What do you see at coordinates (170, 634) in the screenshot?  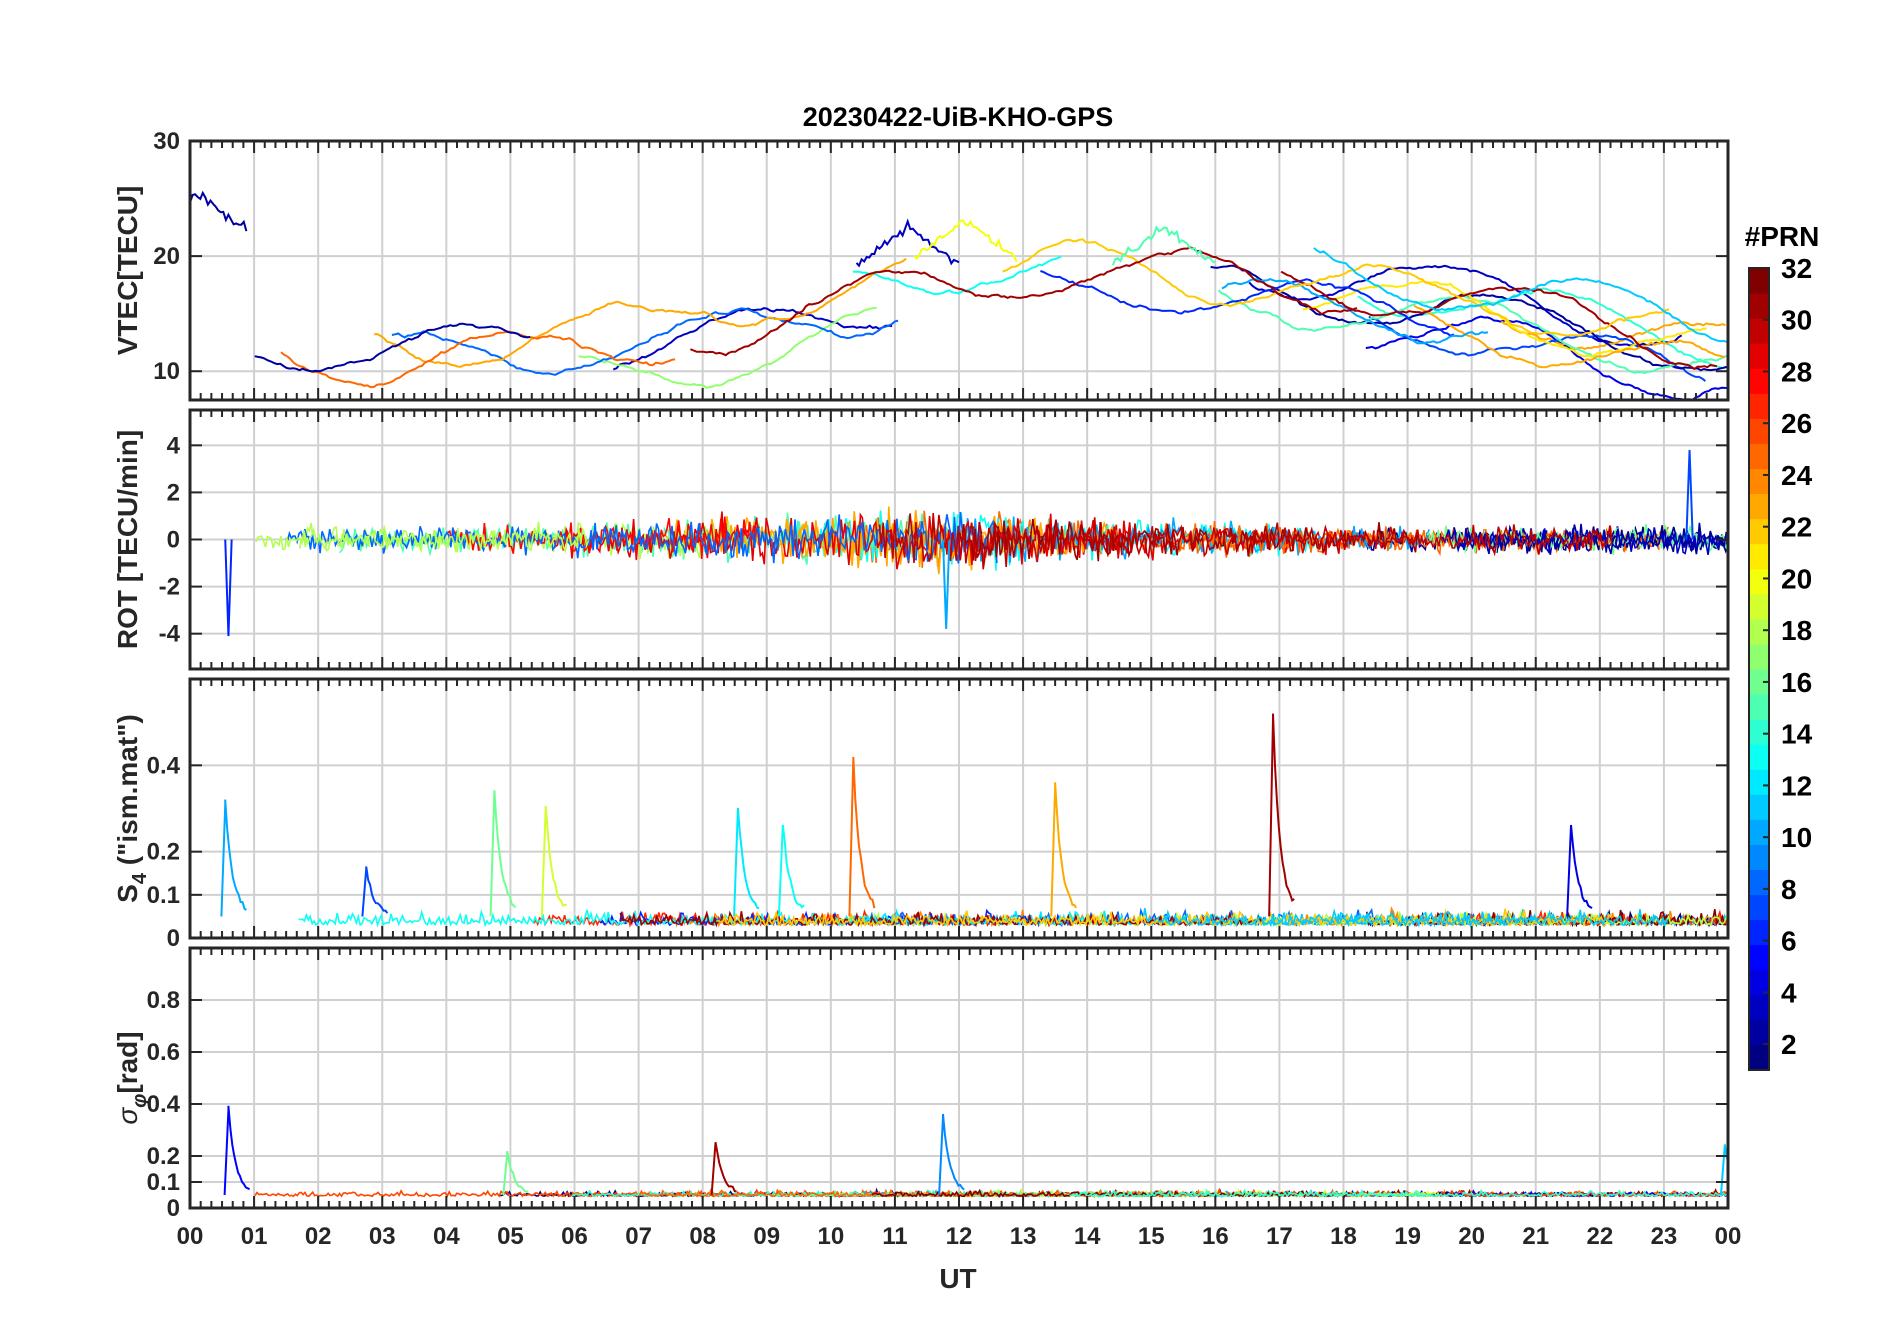 I see `y-tick-label: -4` at bounding box center [170, 634].